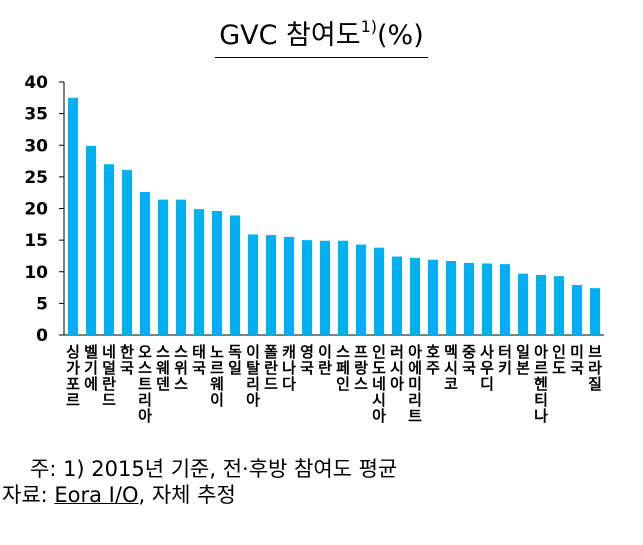  Describe the element at coordinates (36, 115) in the screenshot. I see `y-tick-label: 35` at that location.